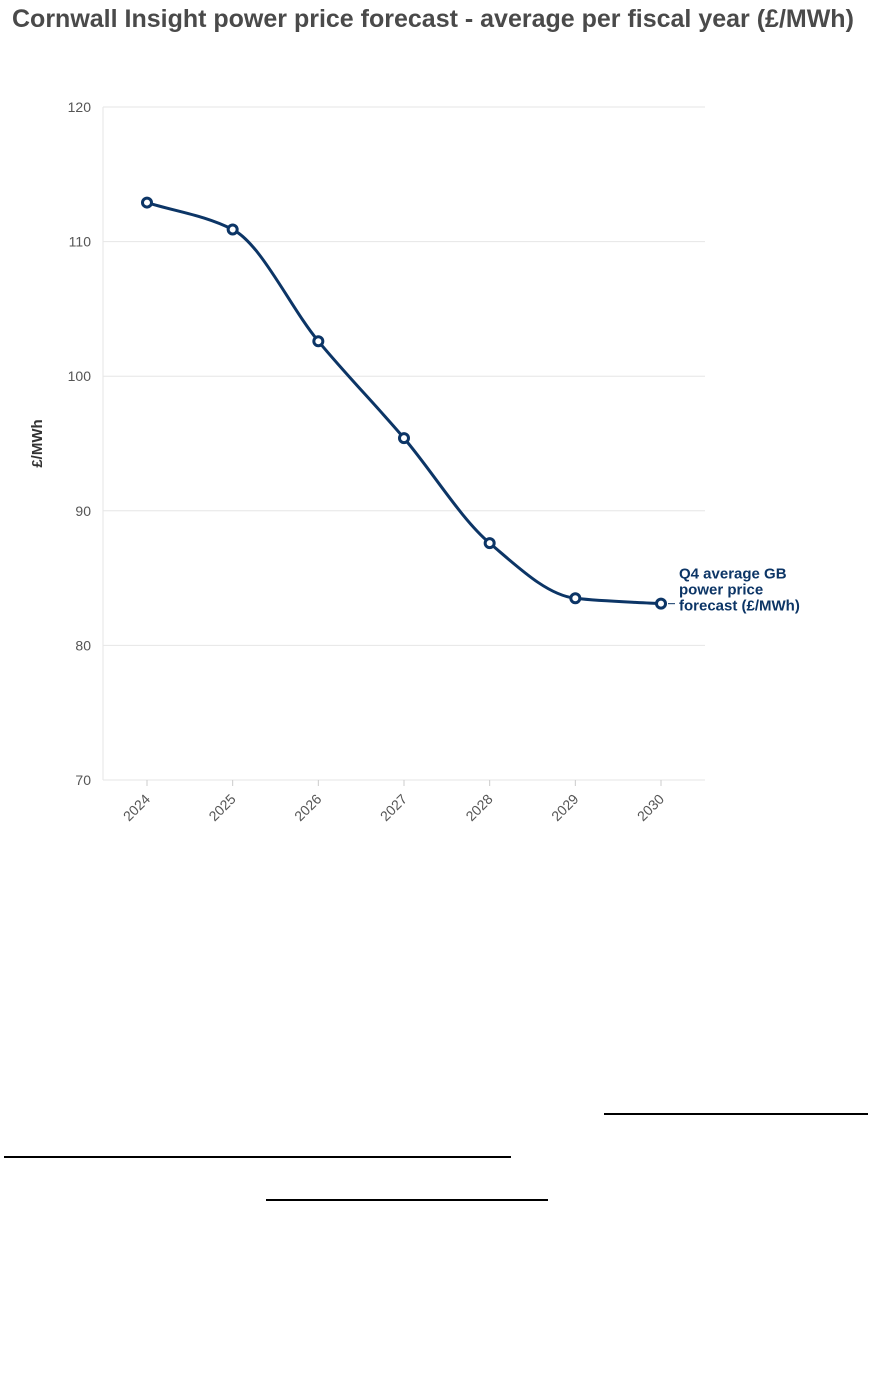 The image size is (872, 1390). Describe the element at coordinates (80, 107) in the screenshot. I see `y-tick-label: 120` at that location.